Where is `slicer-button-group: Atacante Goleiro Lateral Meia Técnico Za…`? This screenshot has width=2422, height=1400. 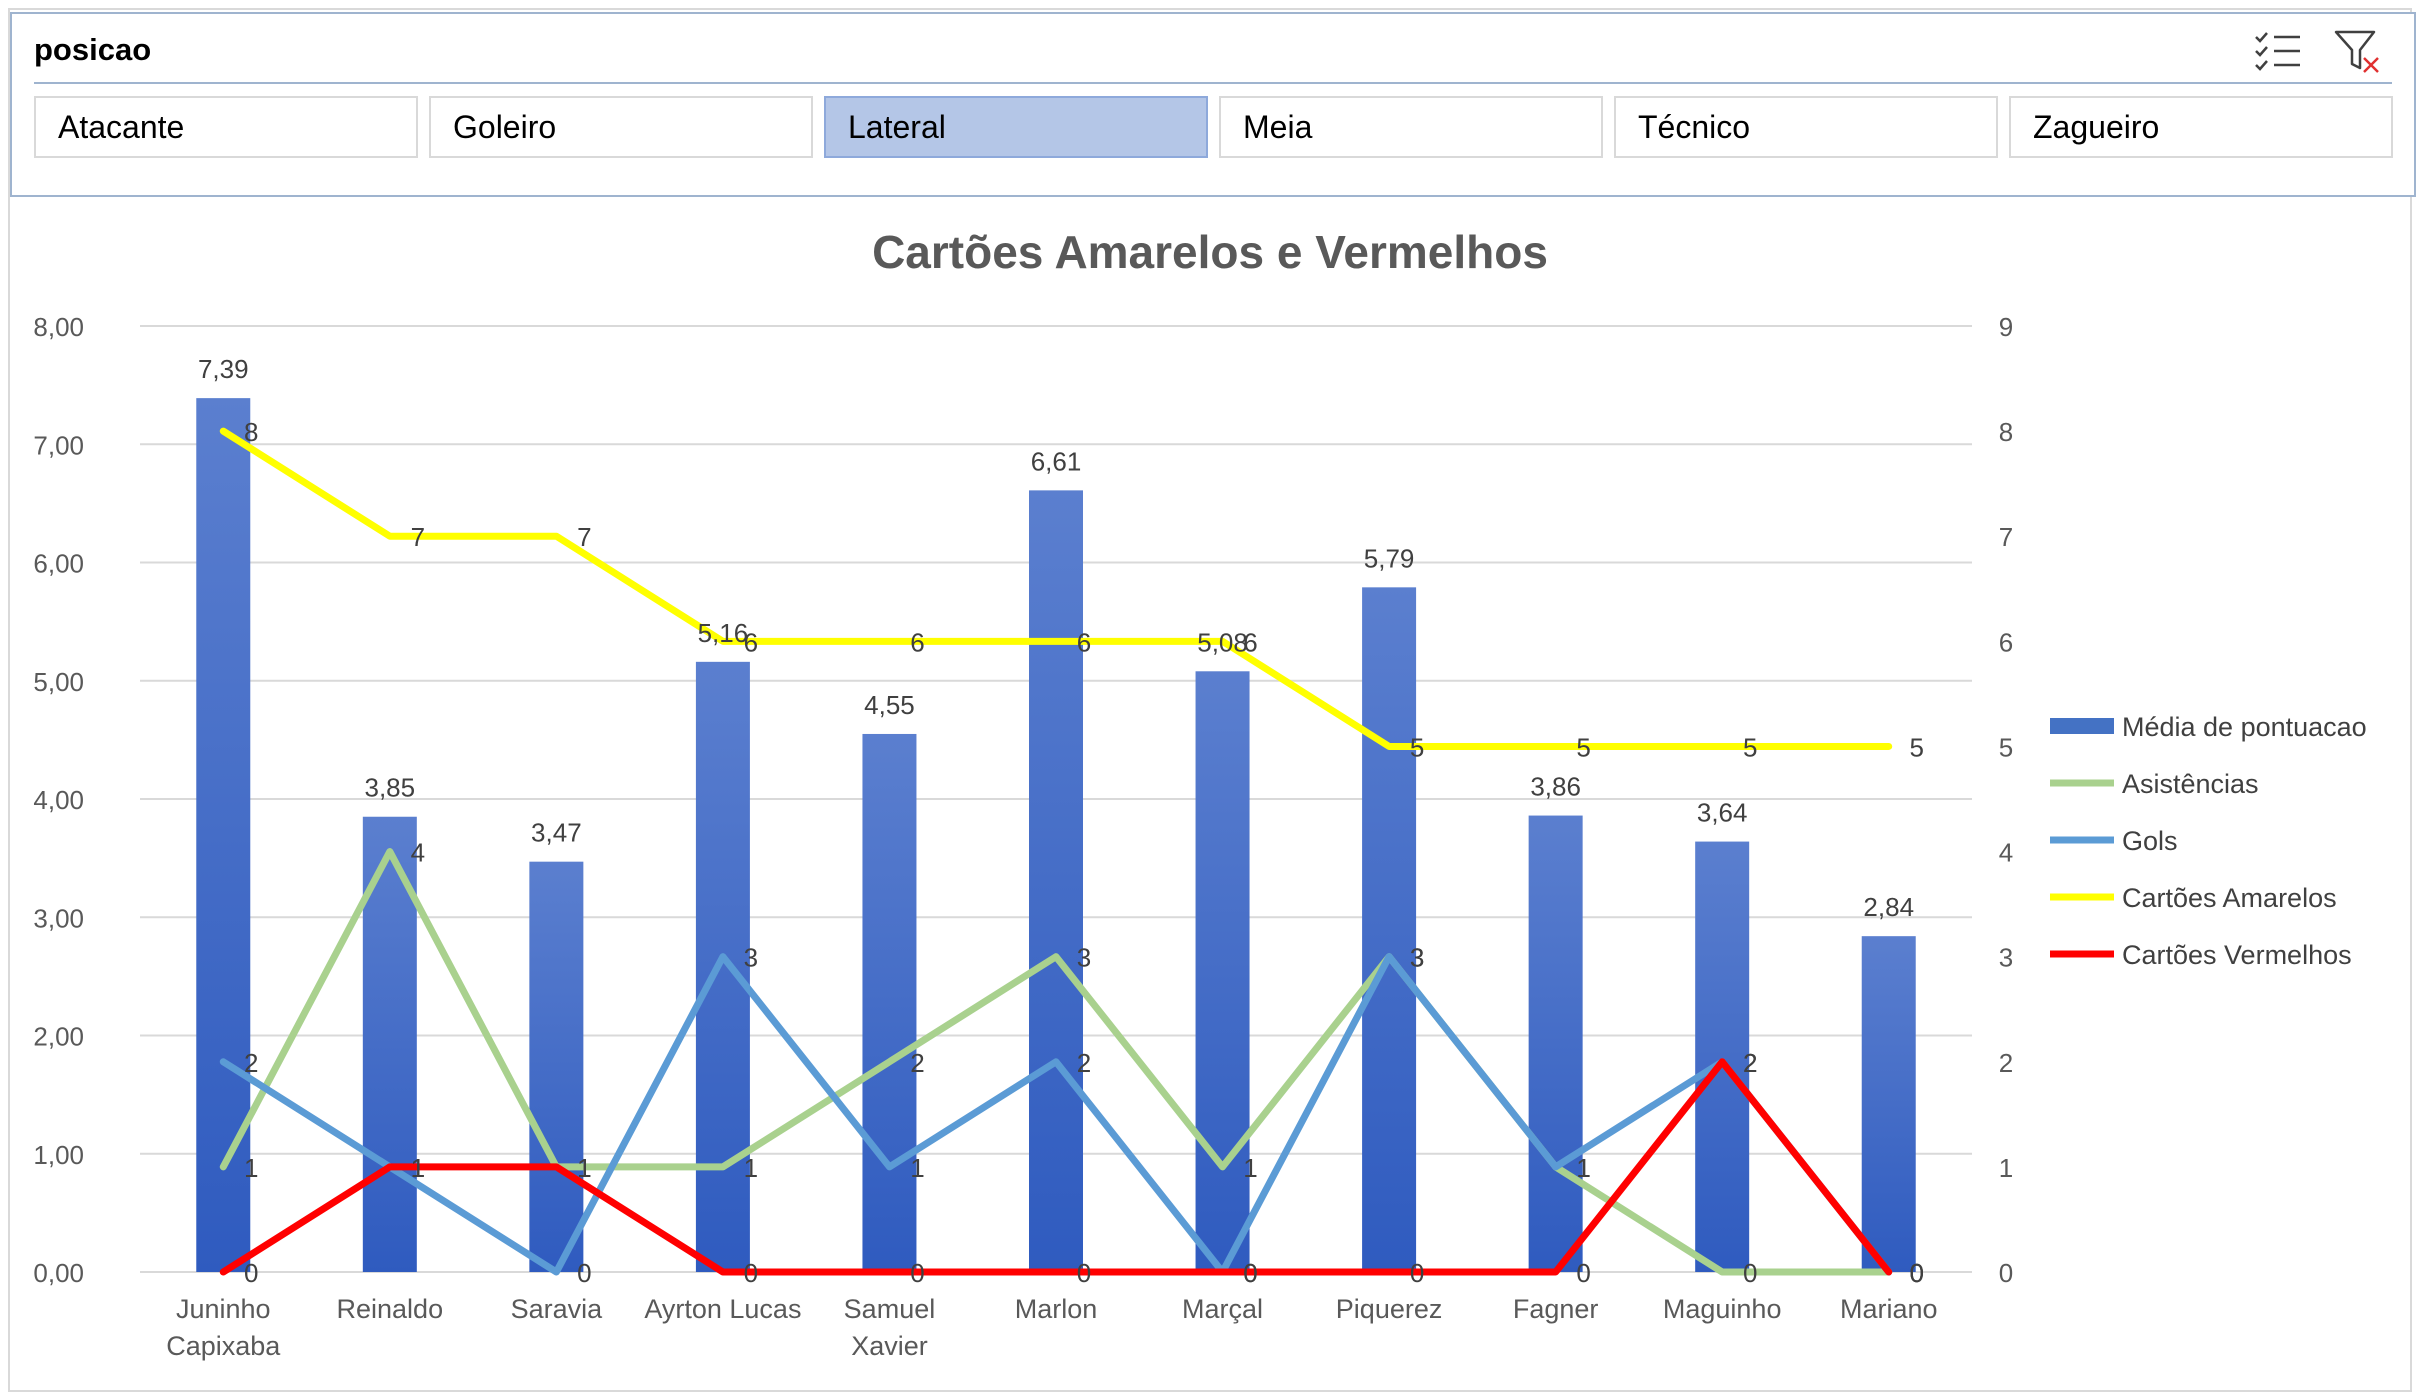
slicer-button-group: Atacante Goleiro Lateral Meia Técnico Za… is located at coordinates (1214, 128).